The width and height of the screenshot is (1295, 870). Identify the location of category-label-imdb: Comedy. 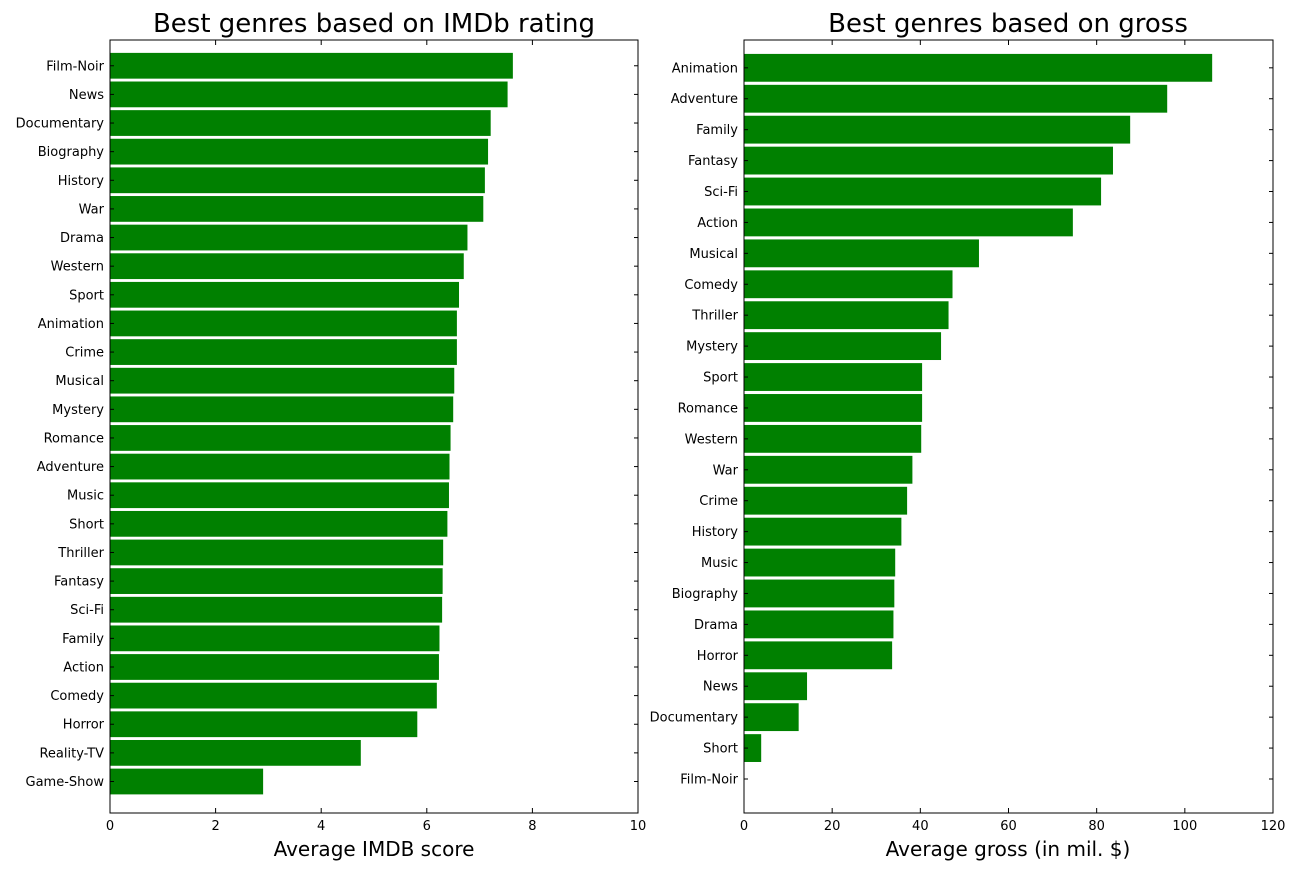
(77, 696).